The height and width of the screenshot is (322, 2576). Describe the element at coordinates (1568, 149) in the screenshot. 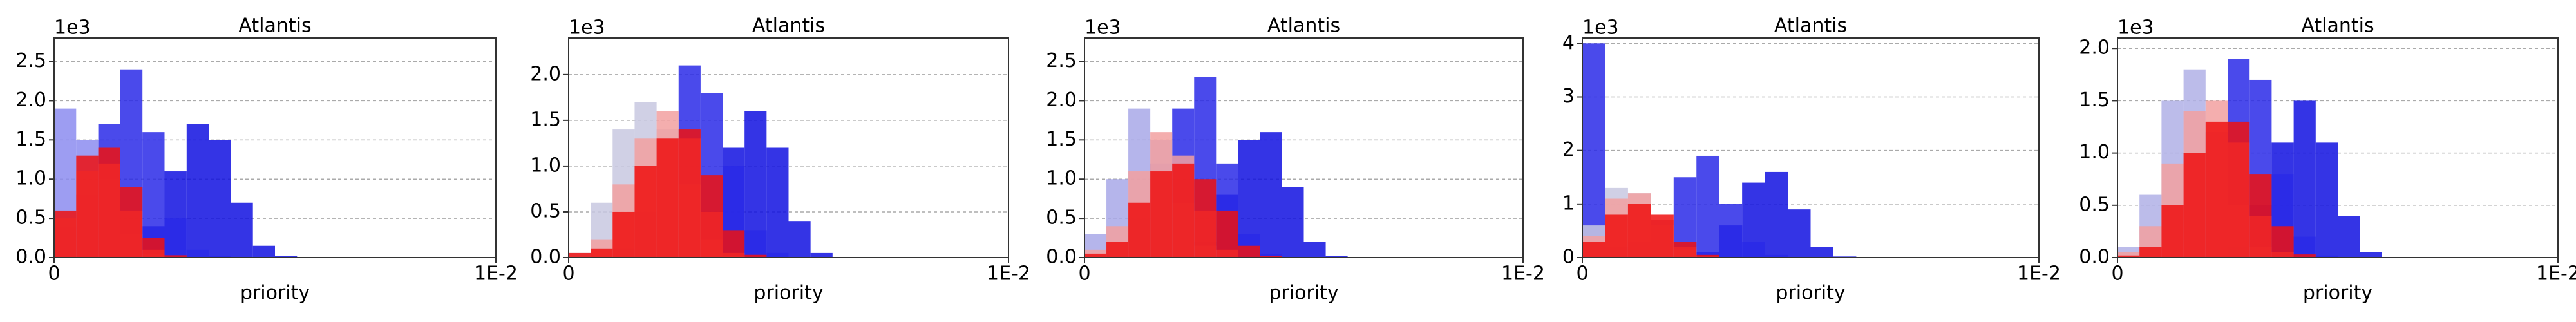

I see `y-tick-label: 2` at that location.